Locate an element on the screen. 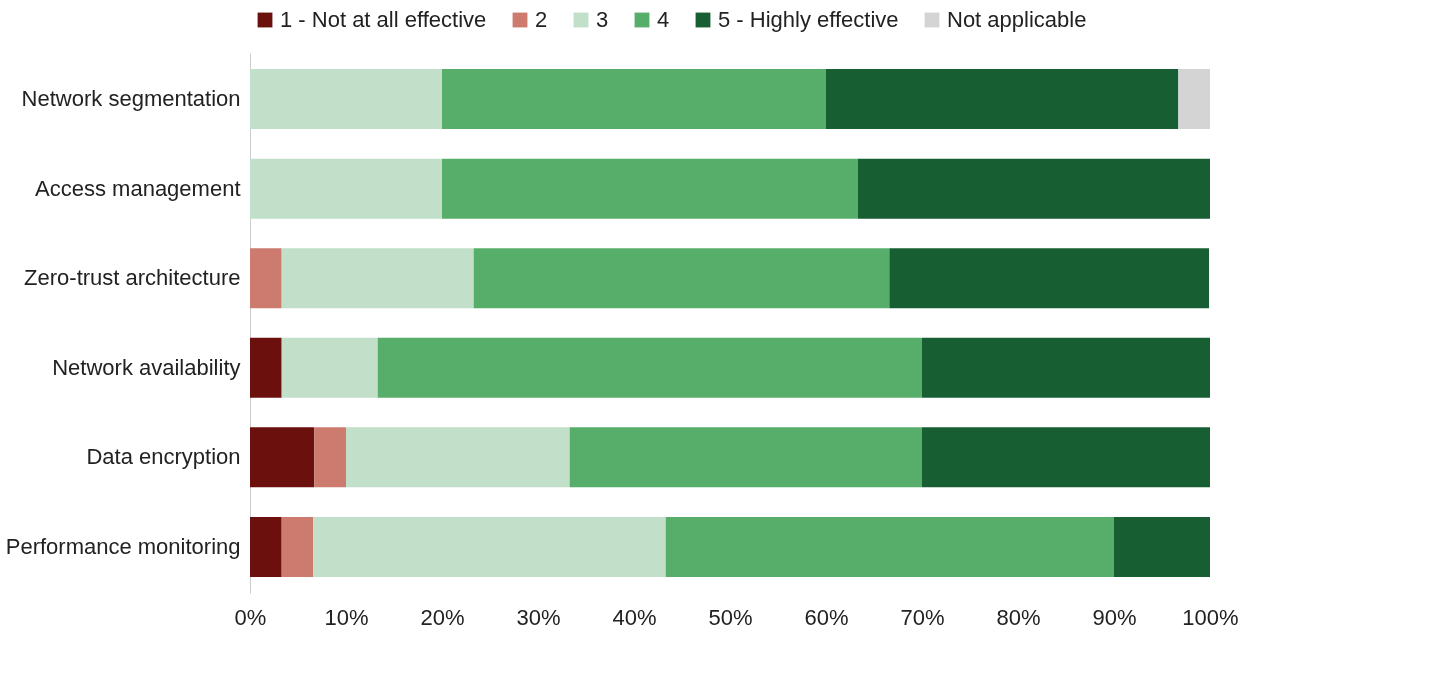 This screenshot has width=1429, height=677. x-tick-label: 90% is located at coordinates (1114, 617).